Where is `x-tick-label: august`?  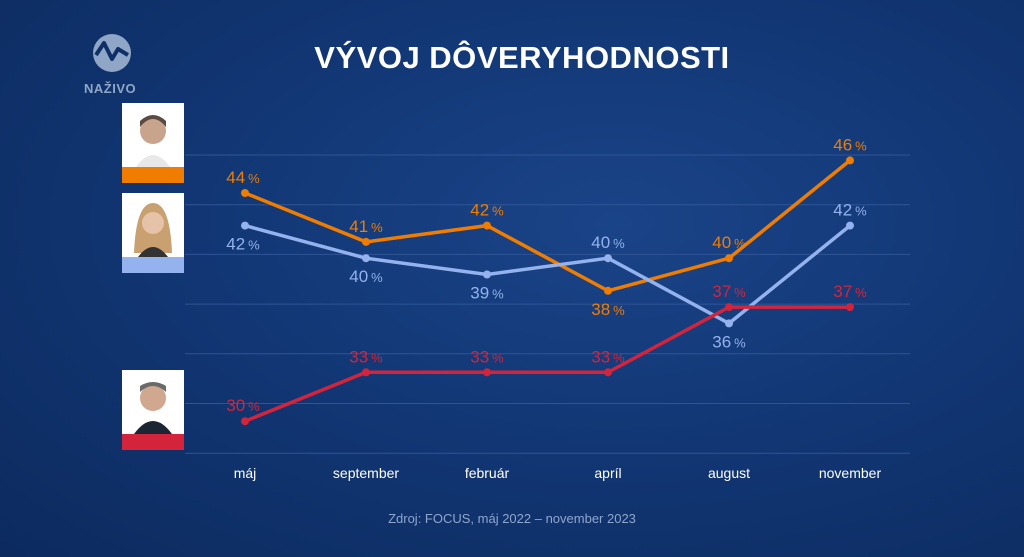
x-tick-label: august is located at coordinates (729, 473).